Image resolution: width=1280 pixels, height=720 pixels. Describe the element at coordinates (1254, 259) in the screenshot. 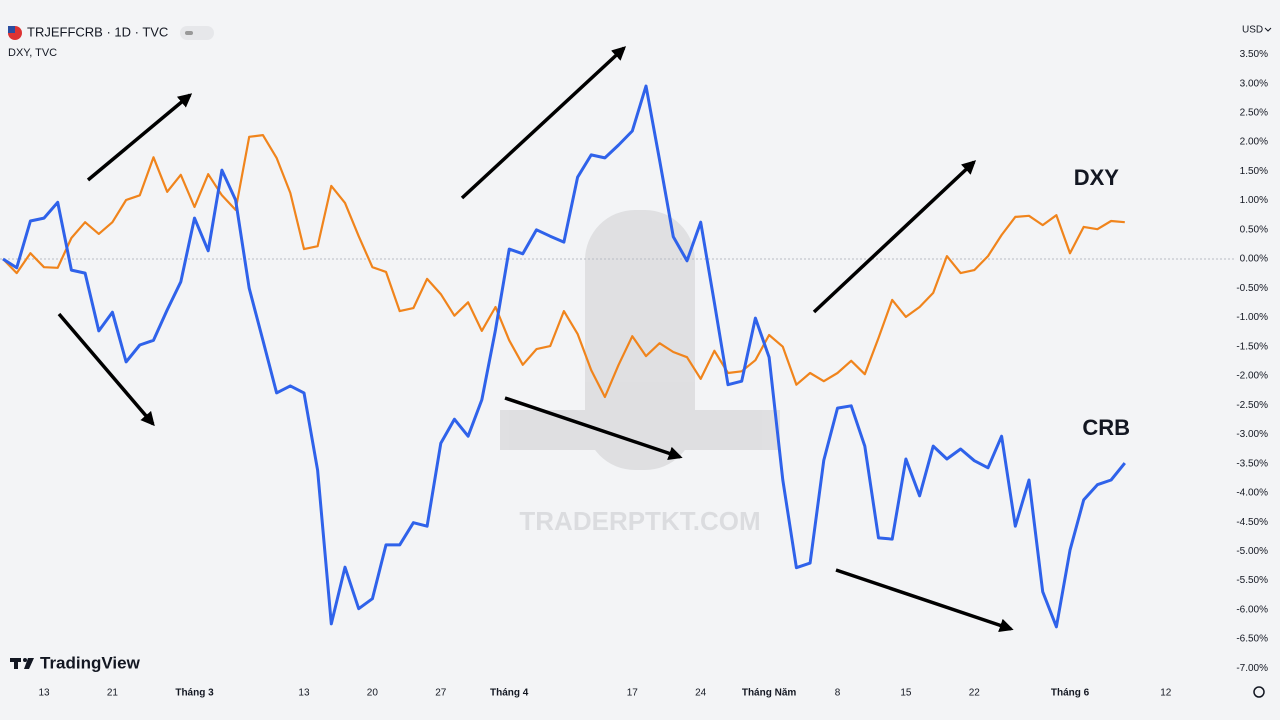

I see `y-tick-label: 0.00%` at that location.